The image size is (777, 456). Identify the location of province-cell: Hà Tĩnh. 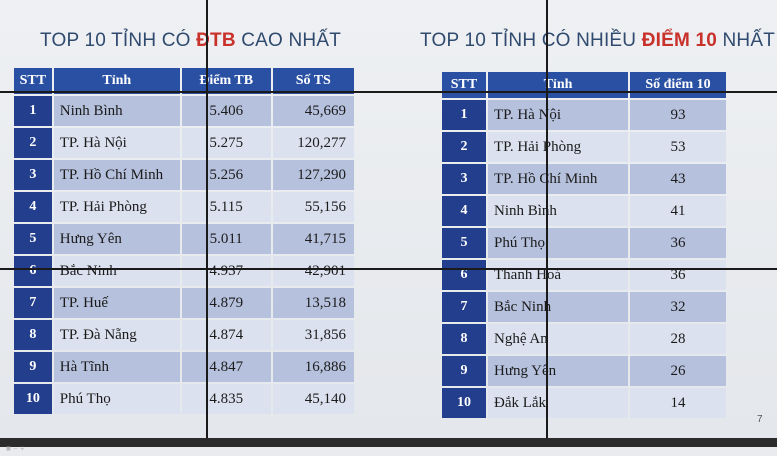
(116, 367).